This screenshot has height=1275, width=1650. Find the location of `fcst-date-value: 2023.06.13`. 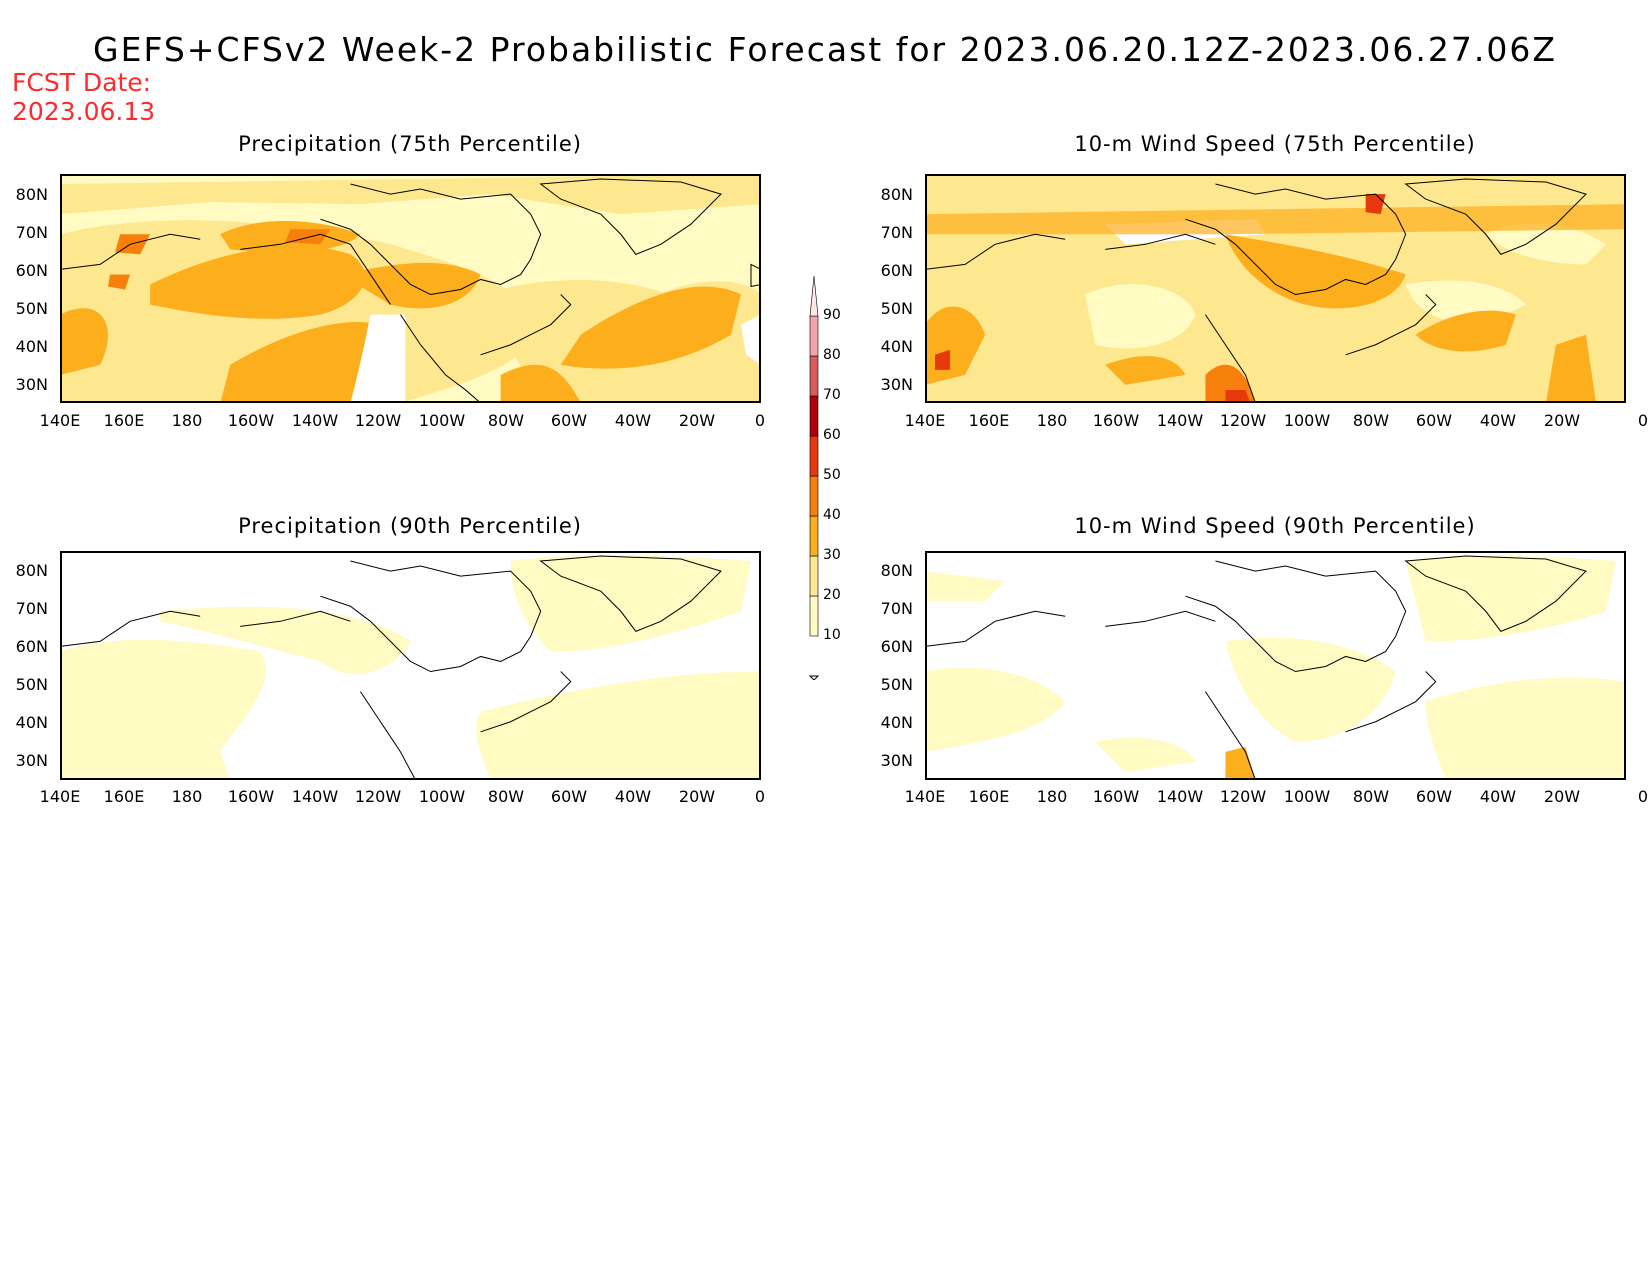

fcst-date-value: 2023.06.13 is located at coordinates (84, 111).